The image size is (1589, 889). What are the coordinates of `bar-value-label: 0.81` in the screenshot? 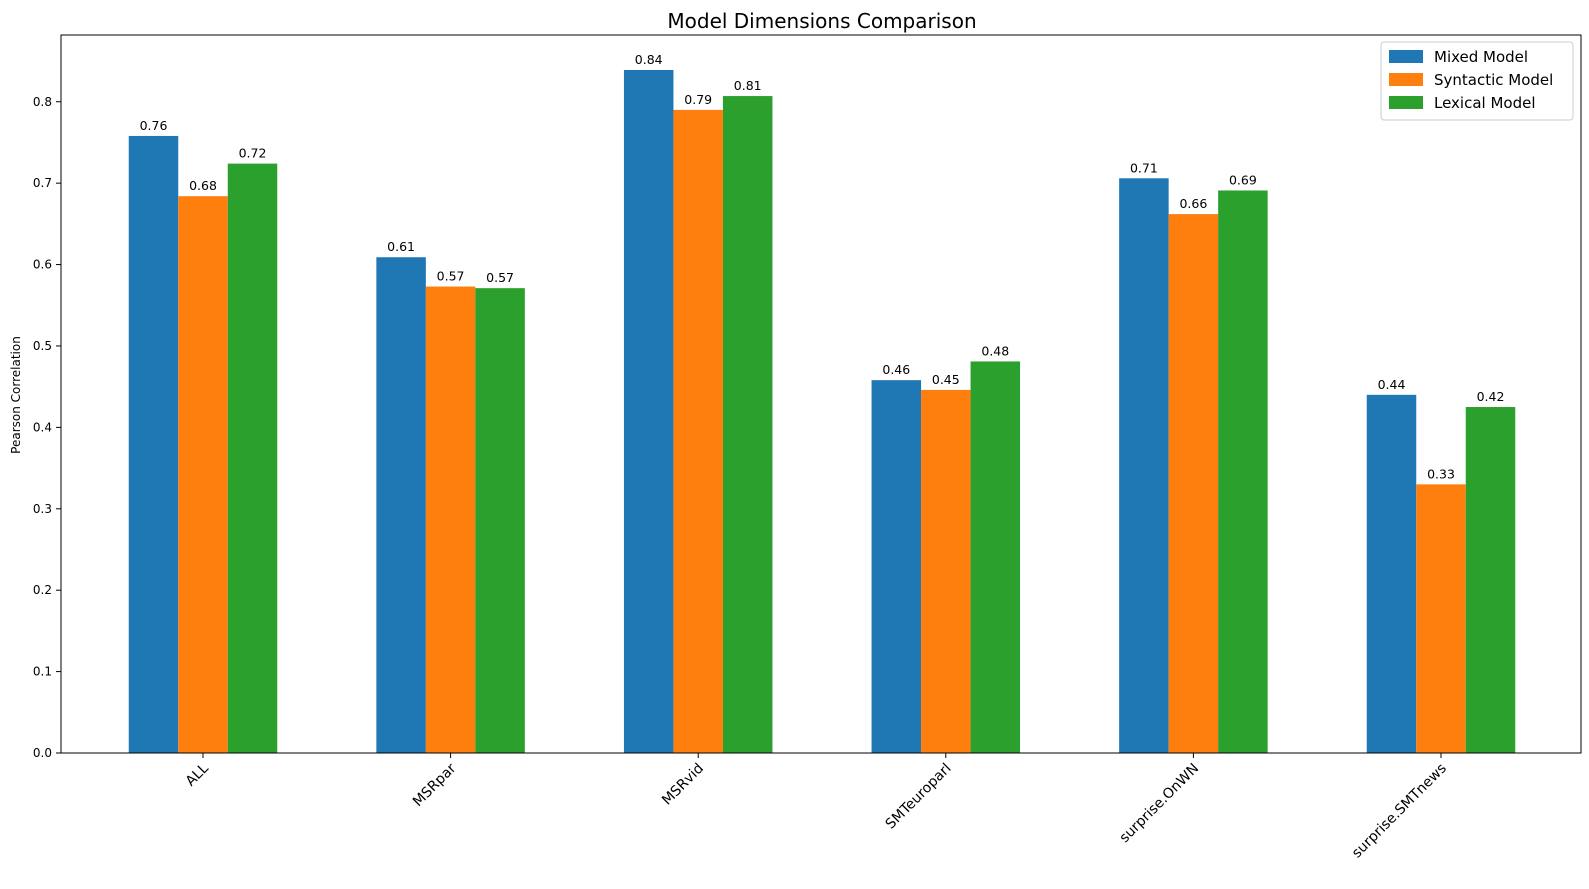 It's located at (748, 85).